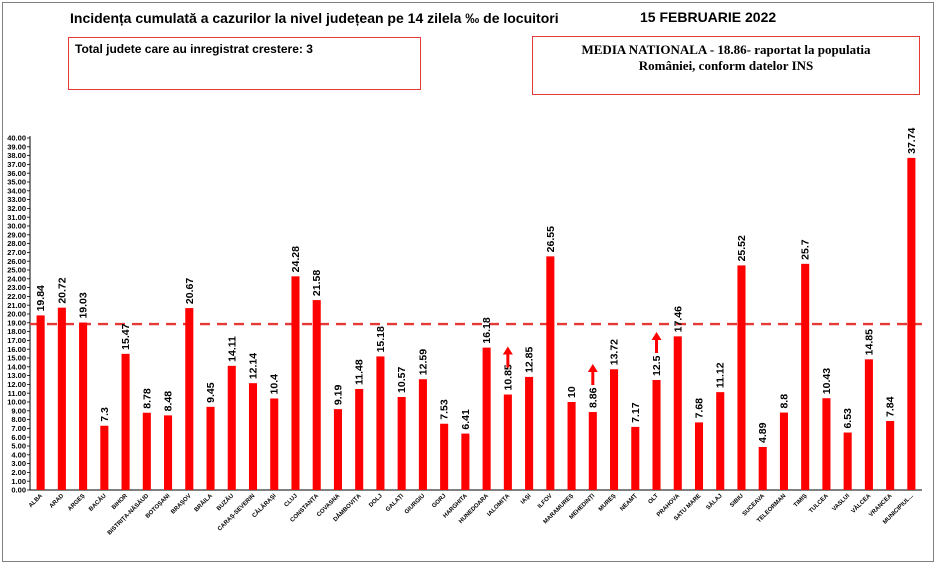 The width and height of the screenshot is (940, 568). I want to click on bar-value-label: 13.72, so click(615, 352).